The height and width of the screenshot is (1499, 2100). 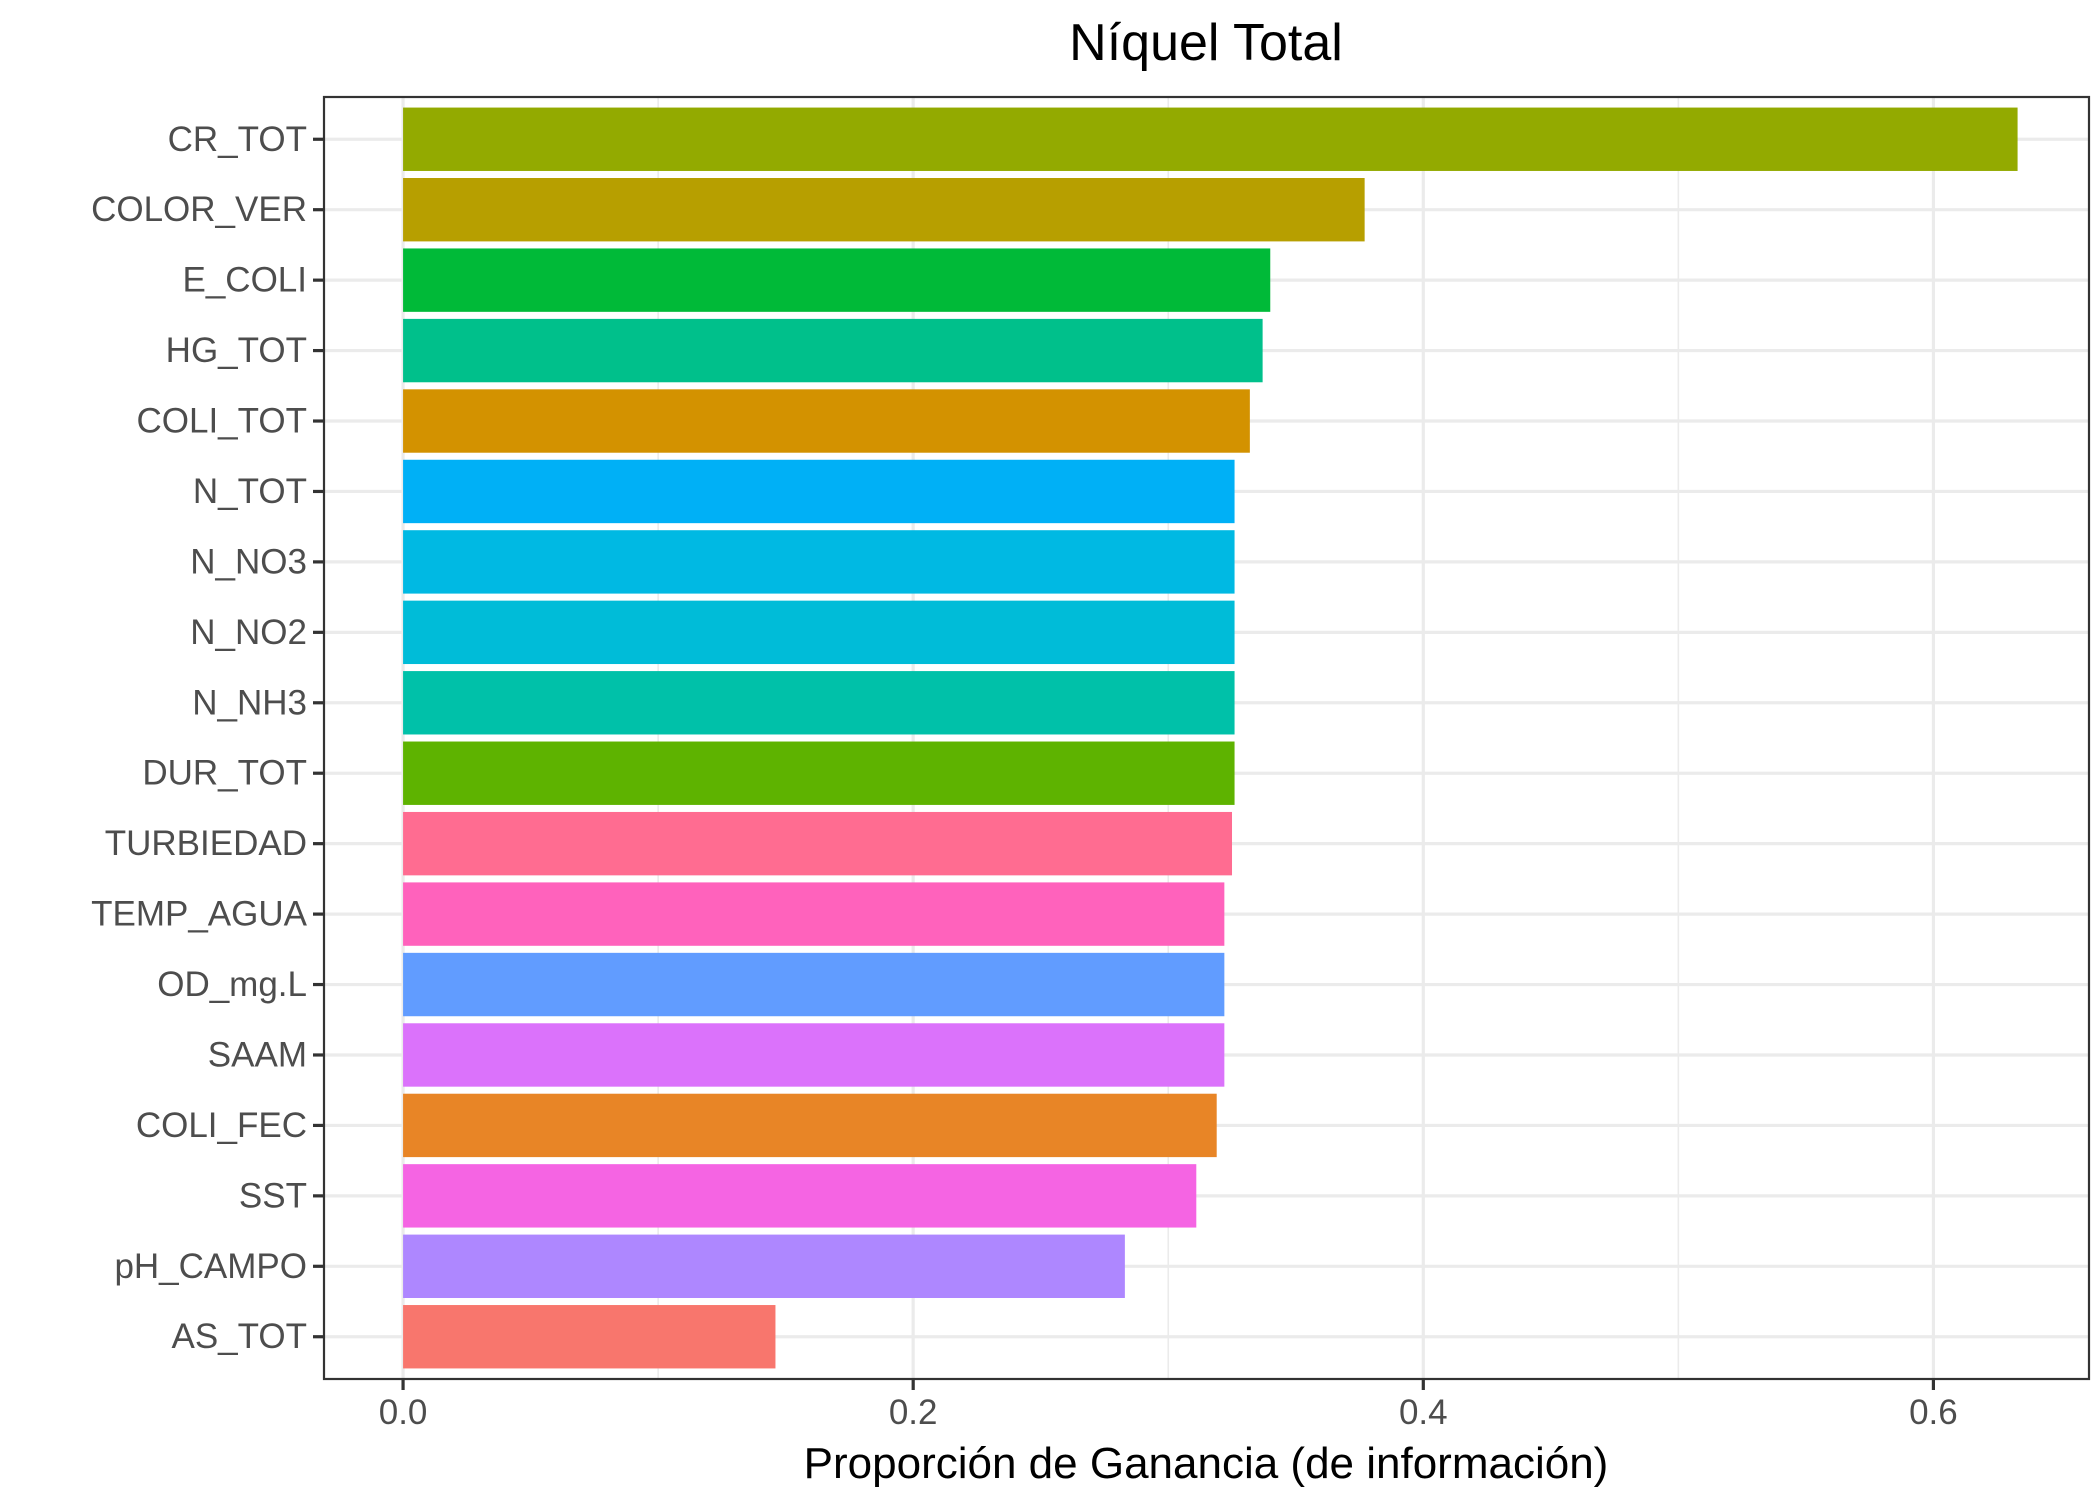 I want to click on bar-sst, so click(x=800, y=1196).